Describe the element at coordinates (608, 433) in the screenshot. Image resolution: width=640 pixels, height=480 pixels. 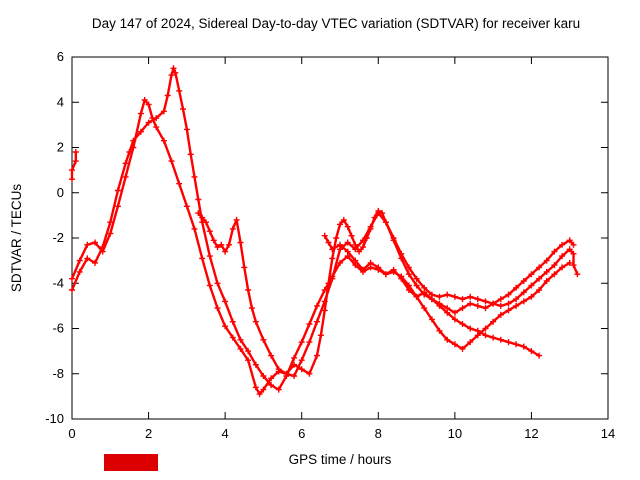
I see `x-tick-label: 14` at that location.